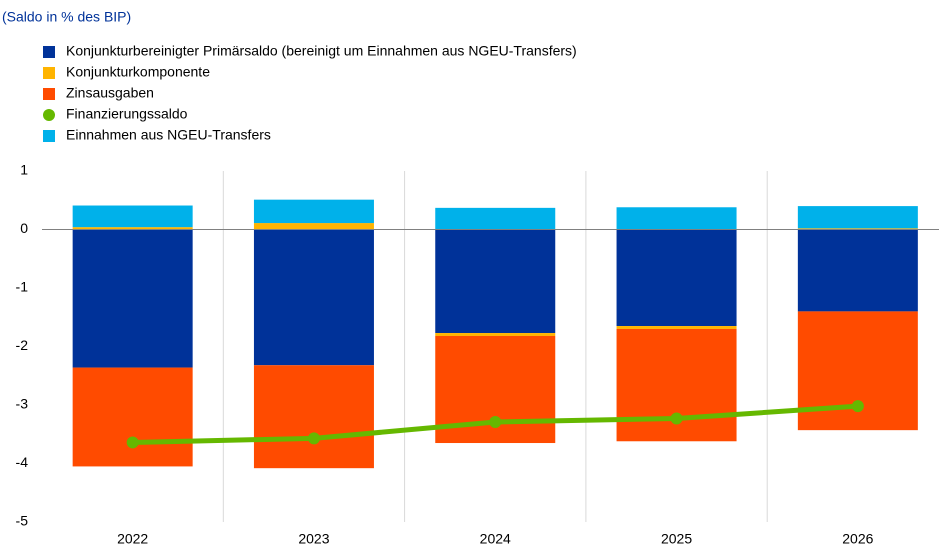 The image size is (939, 547). I want to click on y-tick-label: -5, so click(22, 521).